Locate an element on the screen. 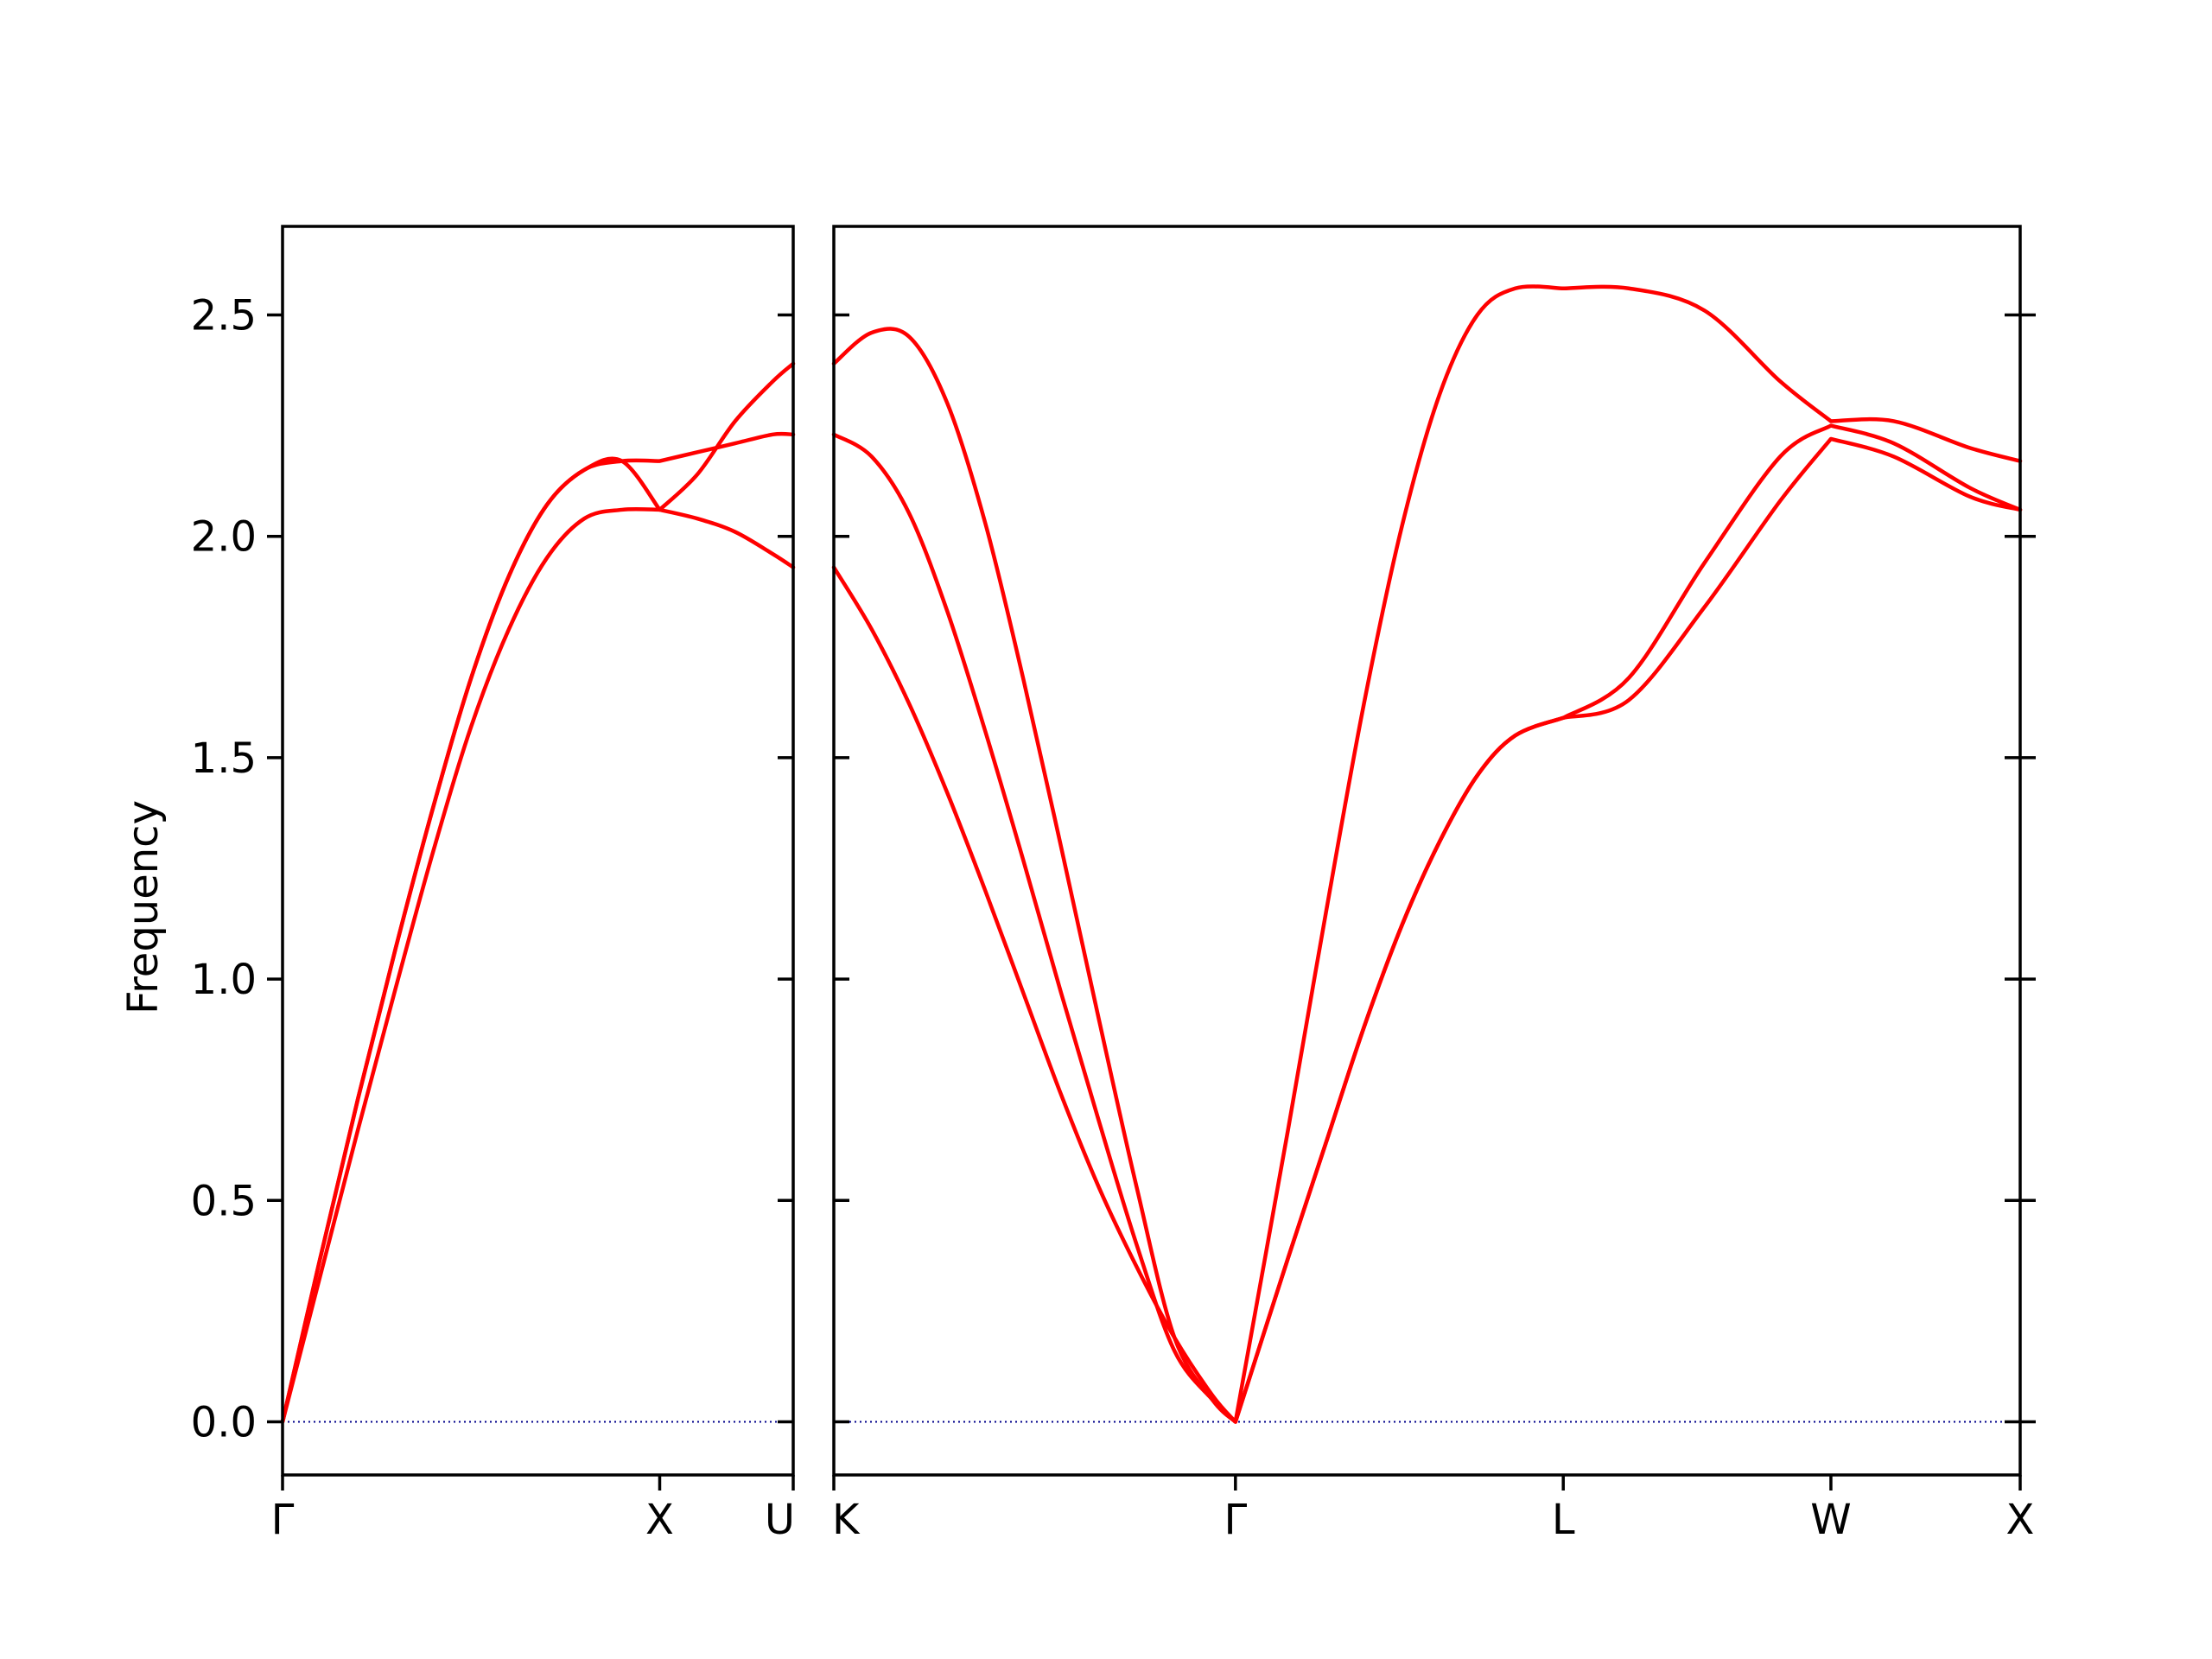 This screenshot has width=2212, height=1659. x-tick-label: K is located at coordinates (846, 1520).